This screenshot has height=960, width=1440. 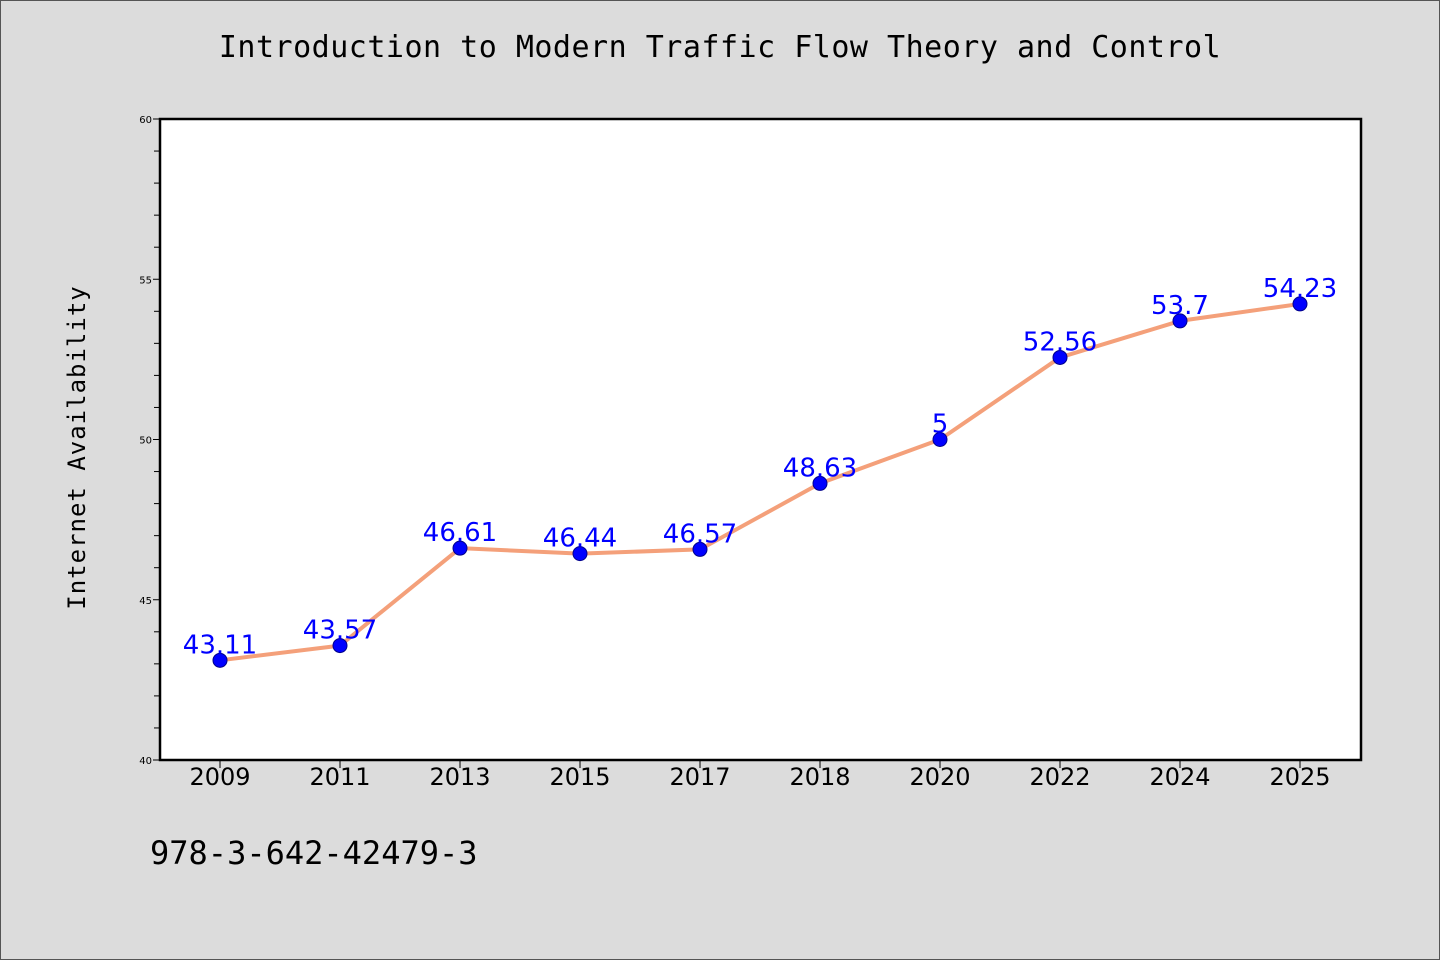 I want to click on x-tick-label: 2015, so click(x=579, y=777).